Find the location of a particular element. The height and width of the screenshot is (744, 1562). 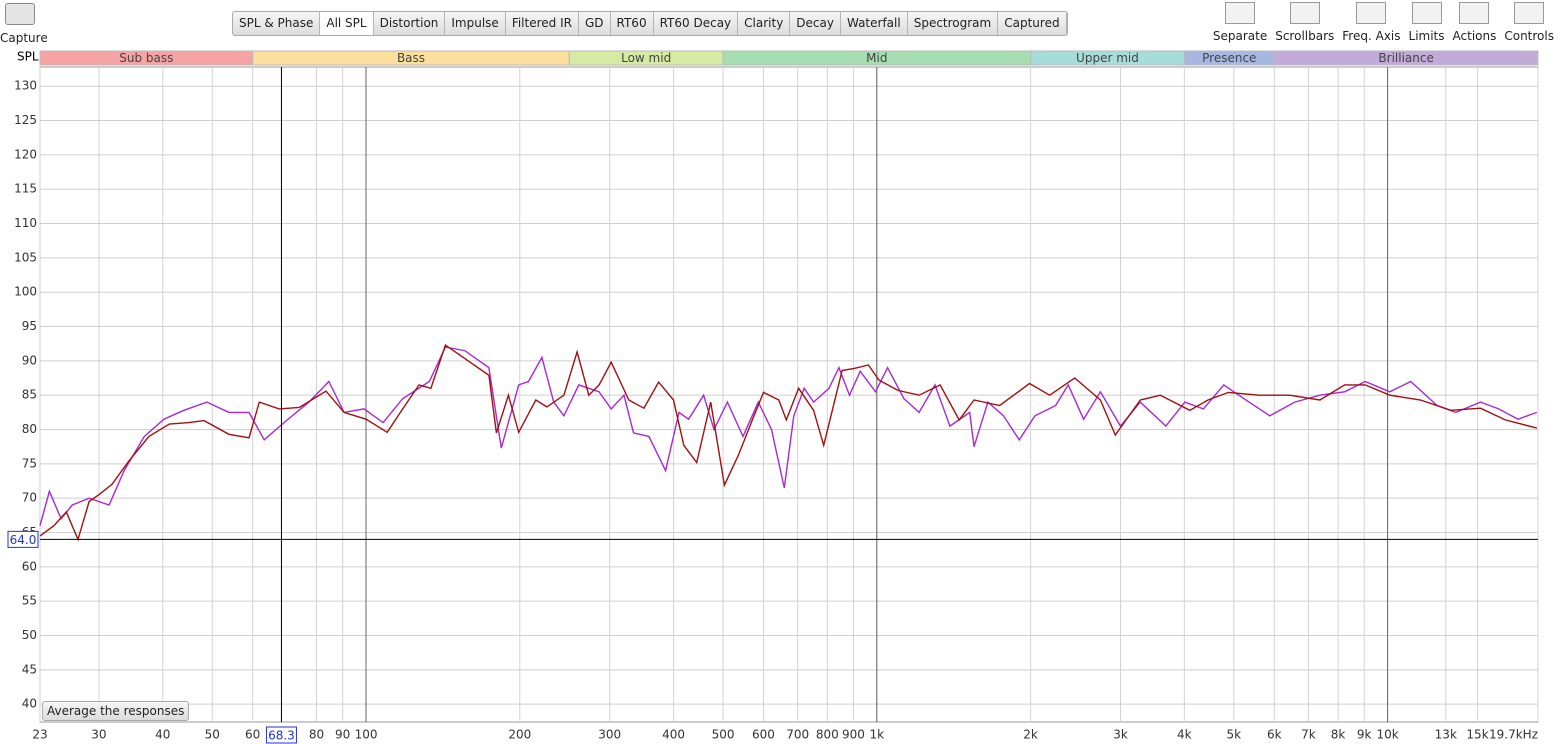

y-tick-label: 45 is located at coordinates (29, 669).